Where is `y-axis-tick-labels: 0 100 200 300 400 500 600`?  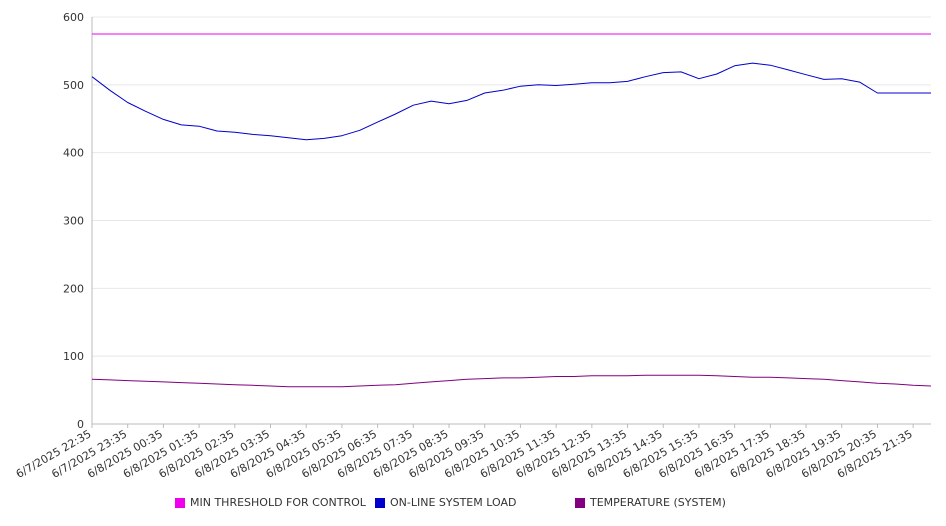
y-axis-tick-labels: 0 100 200 300 400 500 600 is located at coordinates (73, 221).